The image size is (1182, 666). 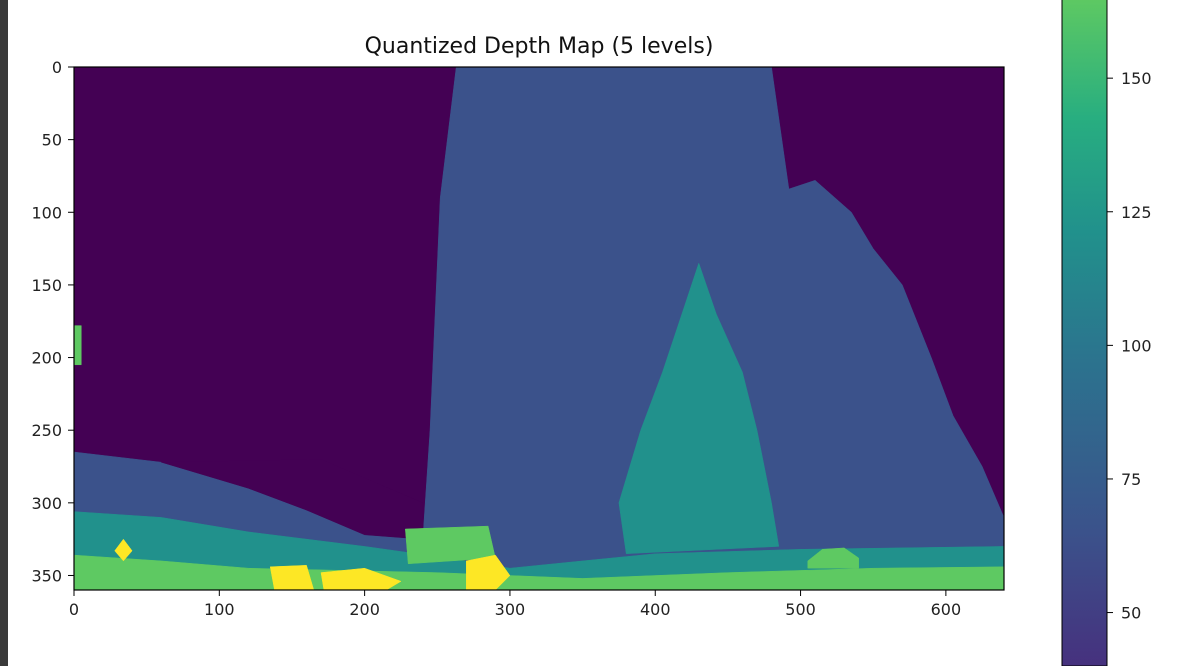 I want to click on x-tick-label: 300, so click(x=510, y=609).